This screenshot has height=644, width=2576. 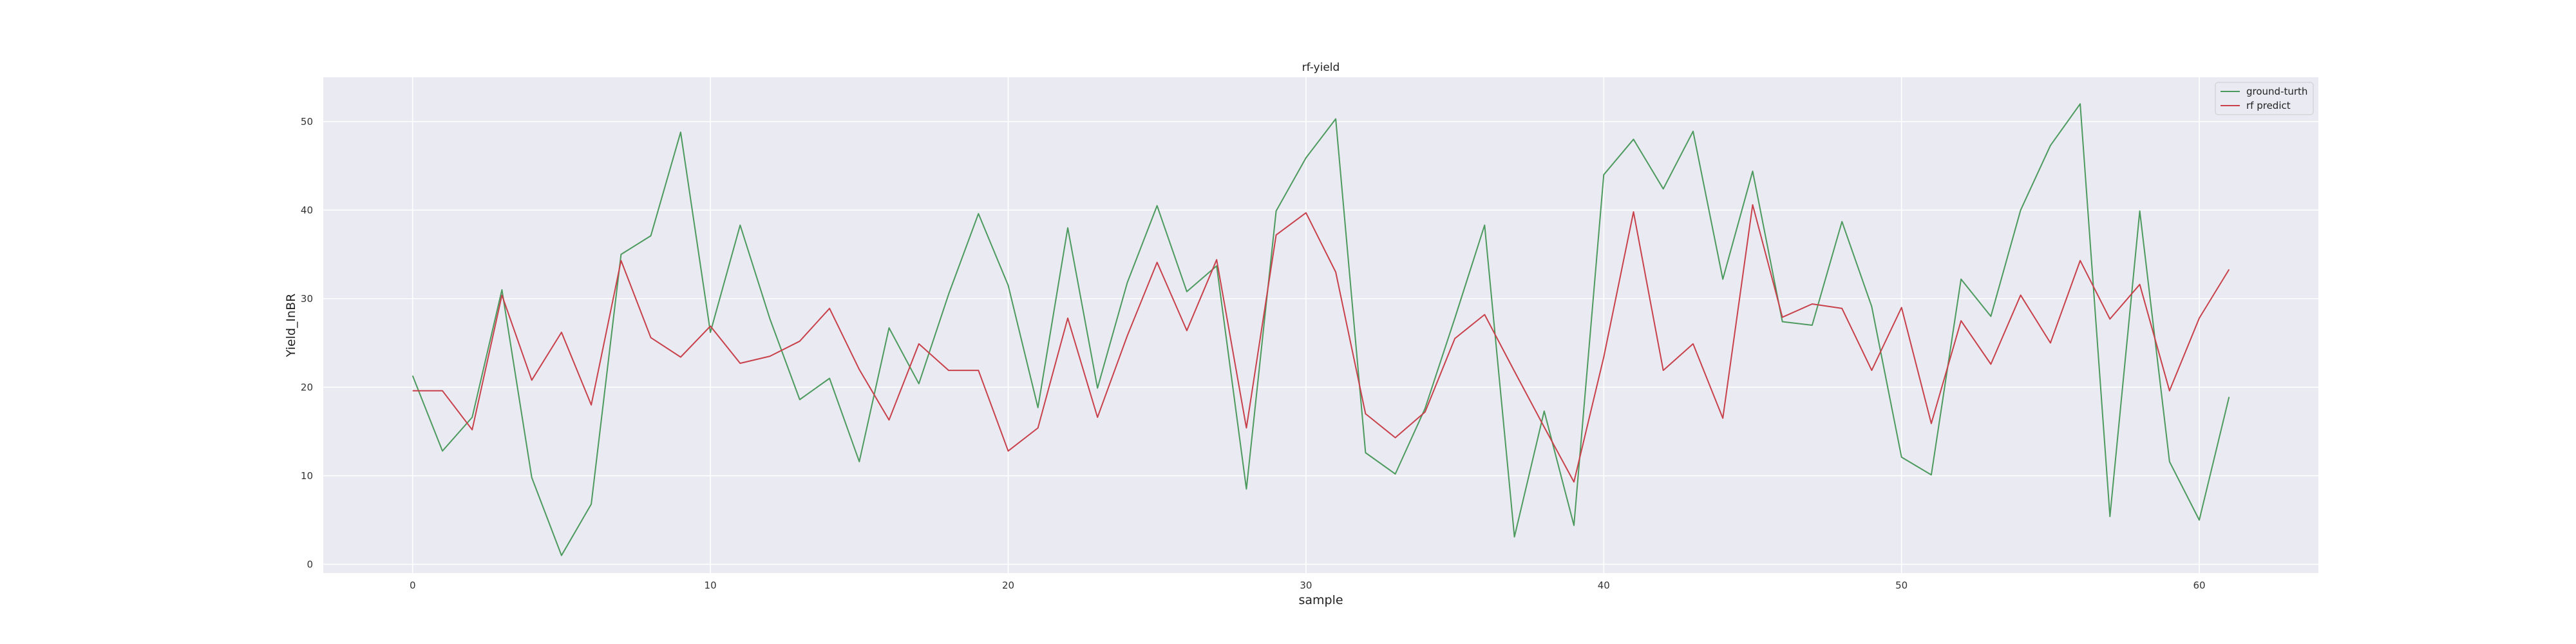 What do you see at coordinates (307, 476) in the screenshot?
I see `y-tick-label: 10` at bounding box center [307, 476].